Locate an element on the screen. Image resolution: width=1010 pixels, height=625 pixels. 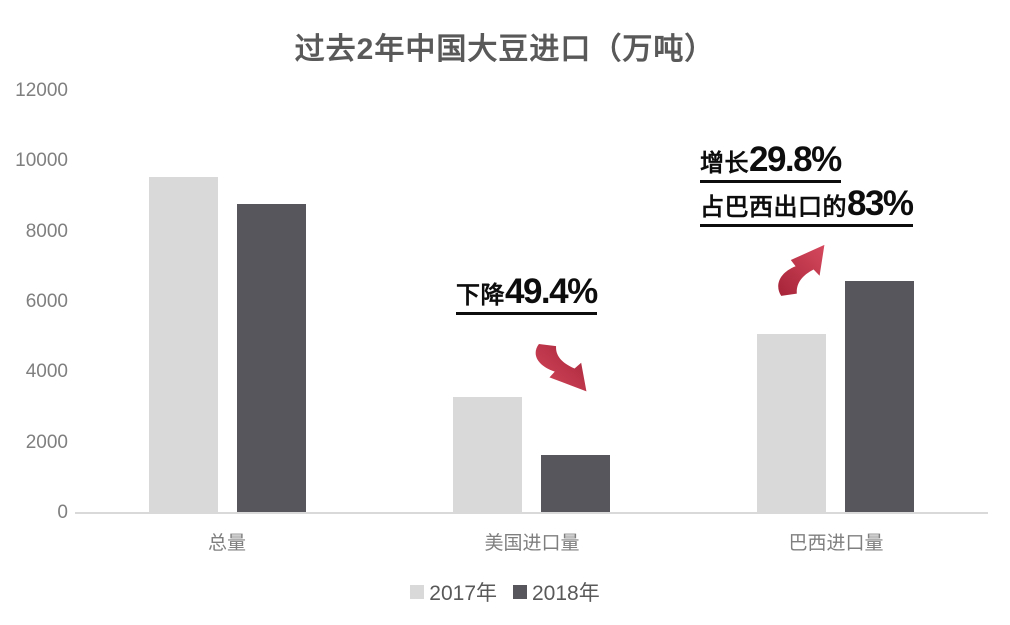
bar-2017年-美国进口量 is located at coordinates (487, 455).